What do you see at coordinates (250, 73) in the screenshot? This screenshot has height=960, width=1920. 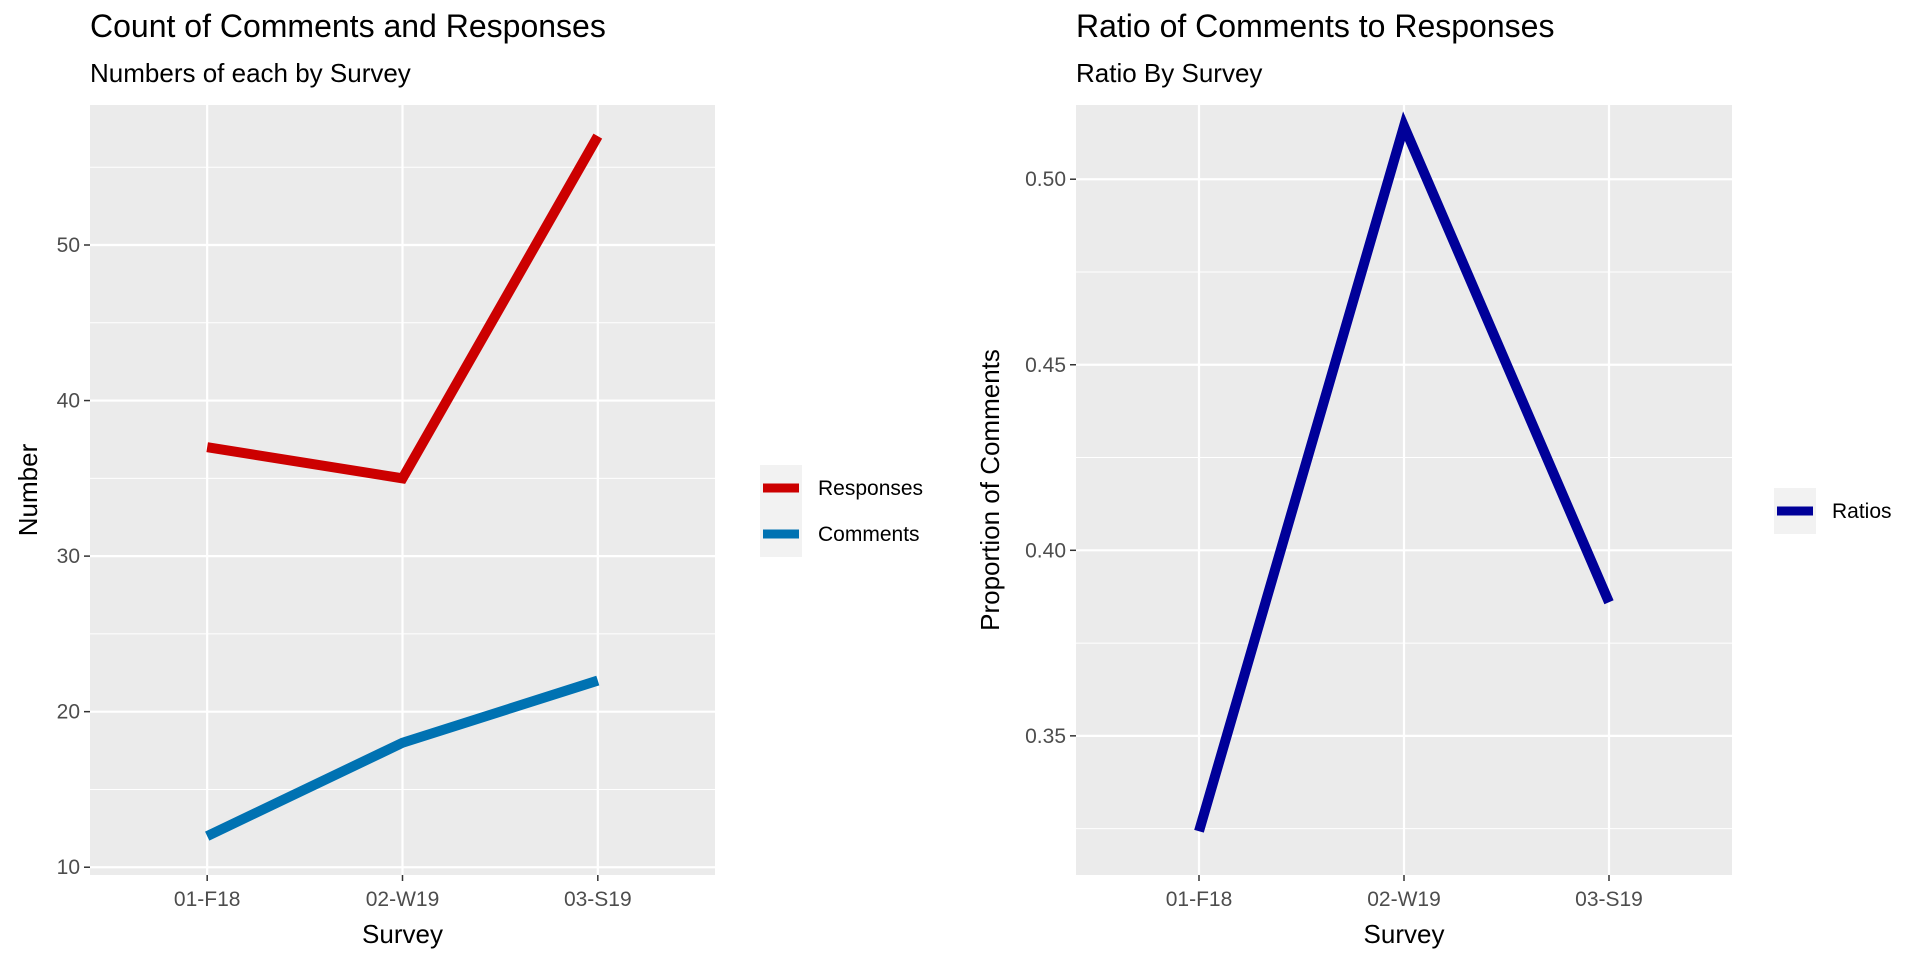 I see `chart-subtitle: Numbers of each by Survey` at bounding box center [250, 73].